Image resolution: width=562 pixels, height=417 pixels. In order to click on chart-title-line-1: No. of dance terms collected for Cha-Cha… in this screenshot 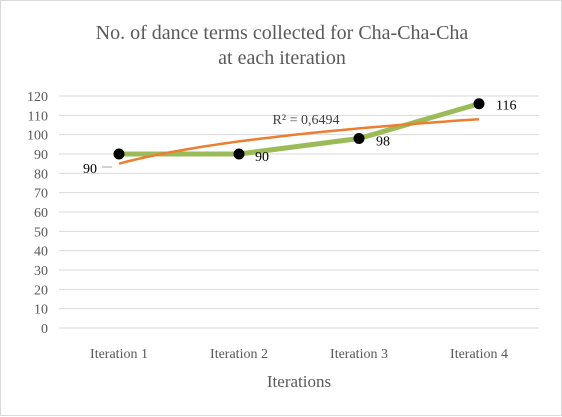, I will do `click(282, 33)`.